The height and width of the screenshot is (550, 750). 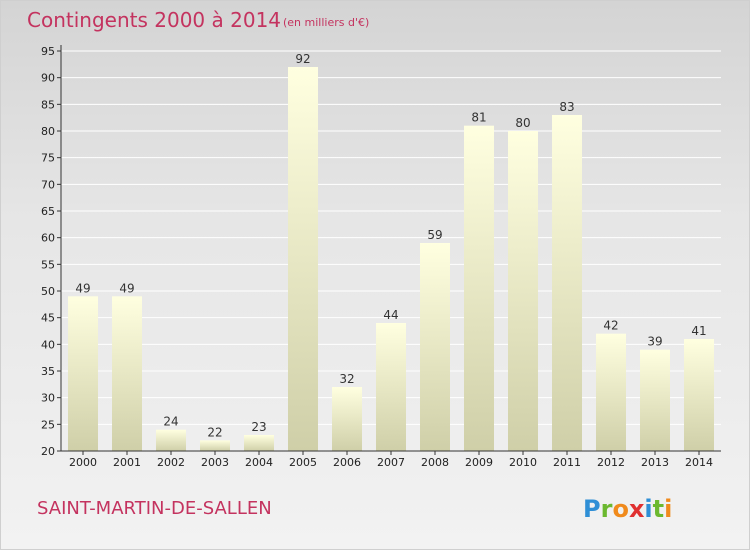 What do you see at coordinates (699, 395) in the screenshot?
I see `bar-2014` at bounding box center [699, 395].